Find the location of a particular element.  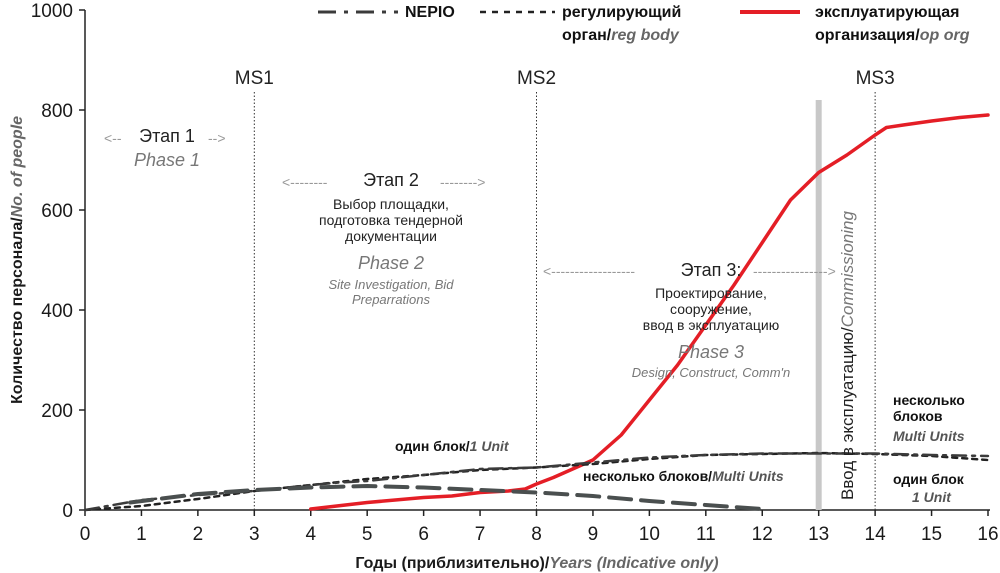

phase-3-desc-ru-3: ввод в эксплуатацию is located at coordinates (711, 325).